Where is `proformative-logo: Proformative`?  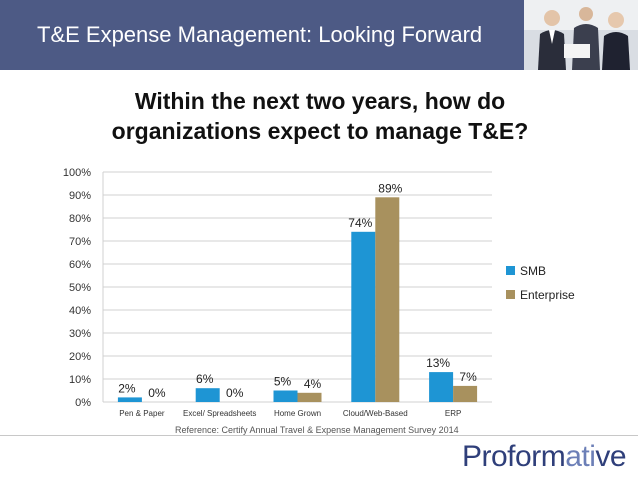 proformative-logo: Proformative is located at coordinates (544, 456).